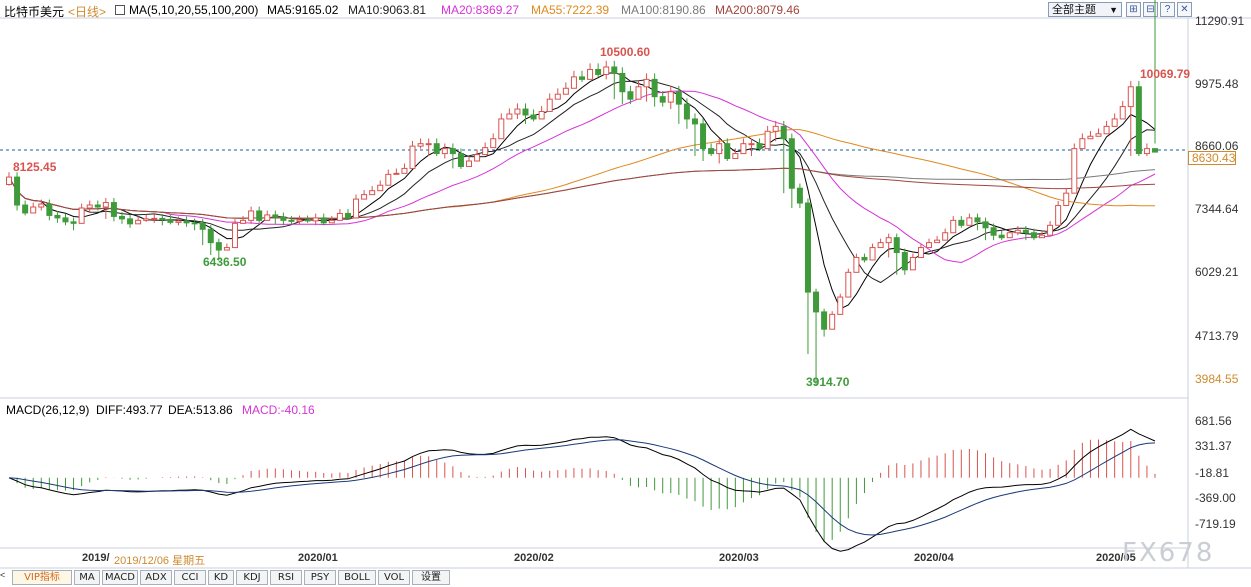 This screenshot has height=587, width=1251. Describe the element at coordinates (194, 10) in the screenshot. I see `ma-label: MA(5,10,20,55,100,200)` at that location.